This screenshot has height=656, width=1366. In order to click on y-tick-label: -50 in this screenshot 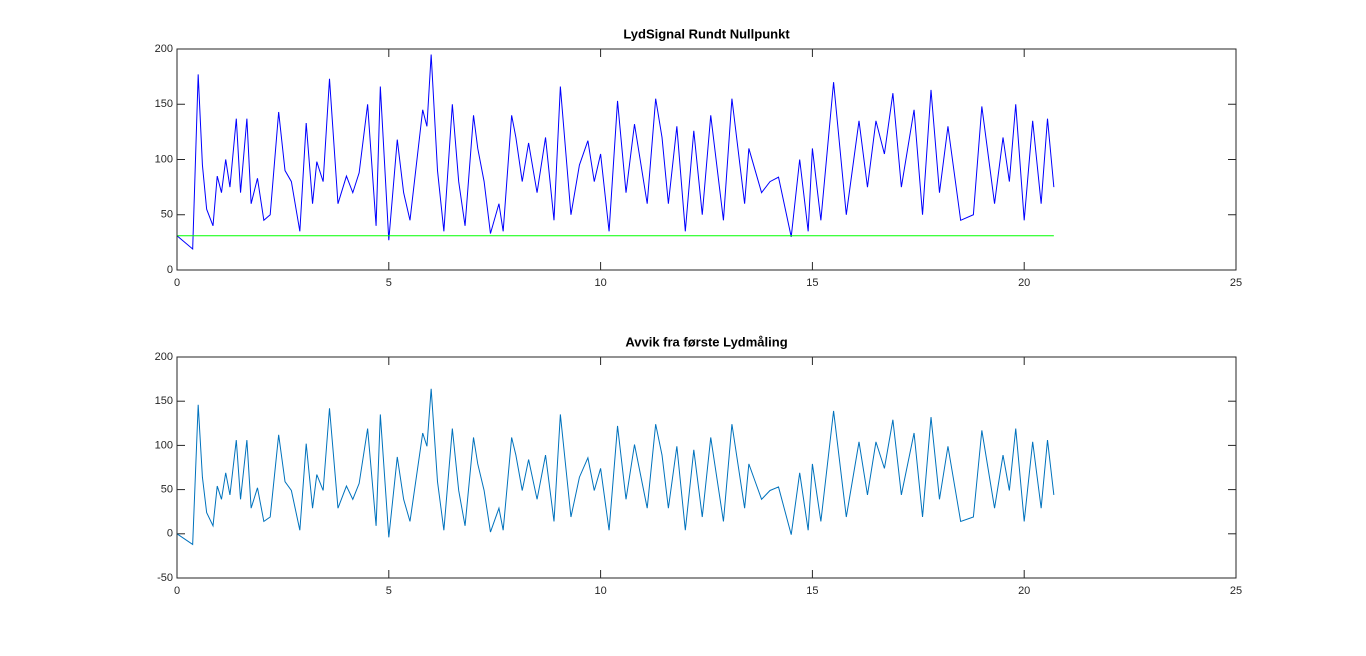, I will do `click(165, 578)`.